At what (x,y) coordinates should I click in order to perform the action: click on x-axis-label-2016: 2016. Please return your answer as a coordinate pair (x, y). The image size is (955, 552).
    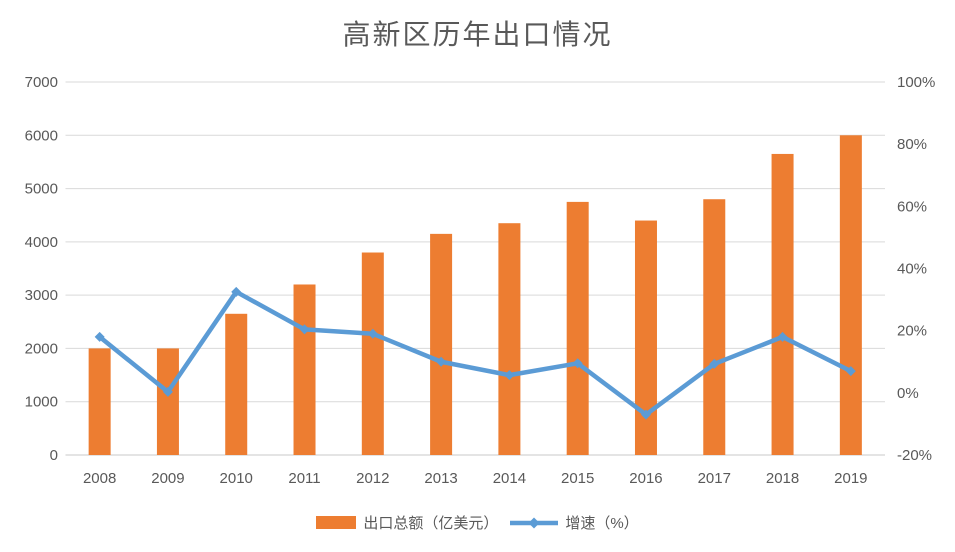
    Looking at the image, I should click on (645, 478).